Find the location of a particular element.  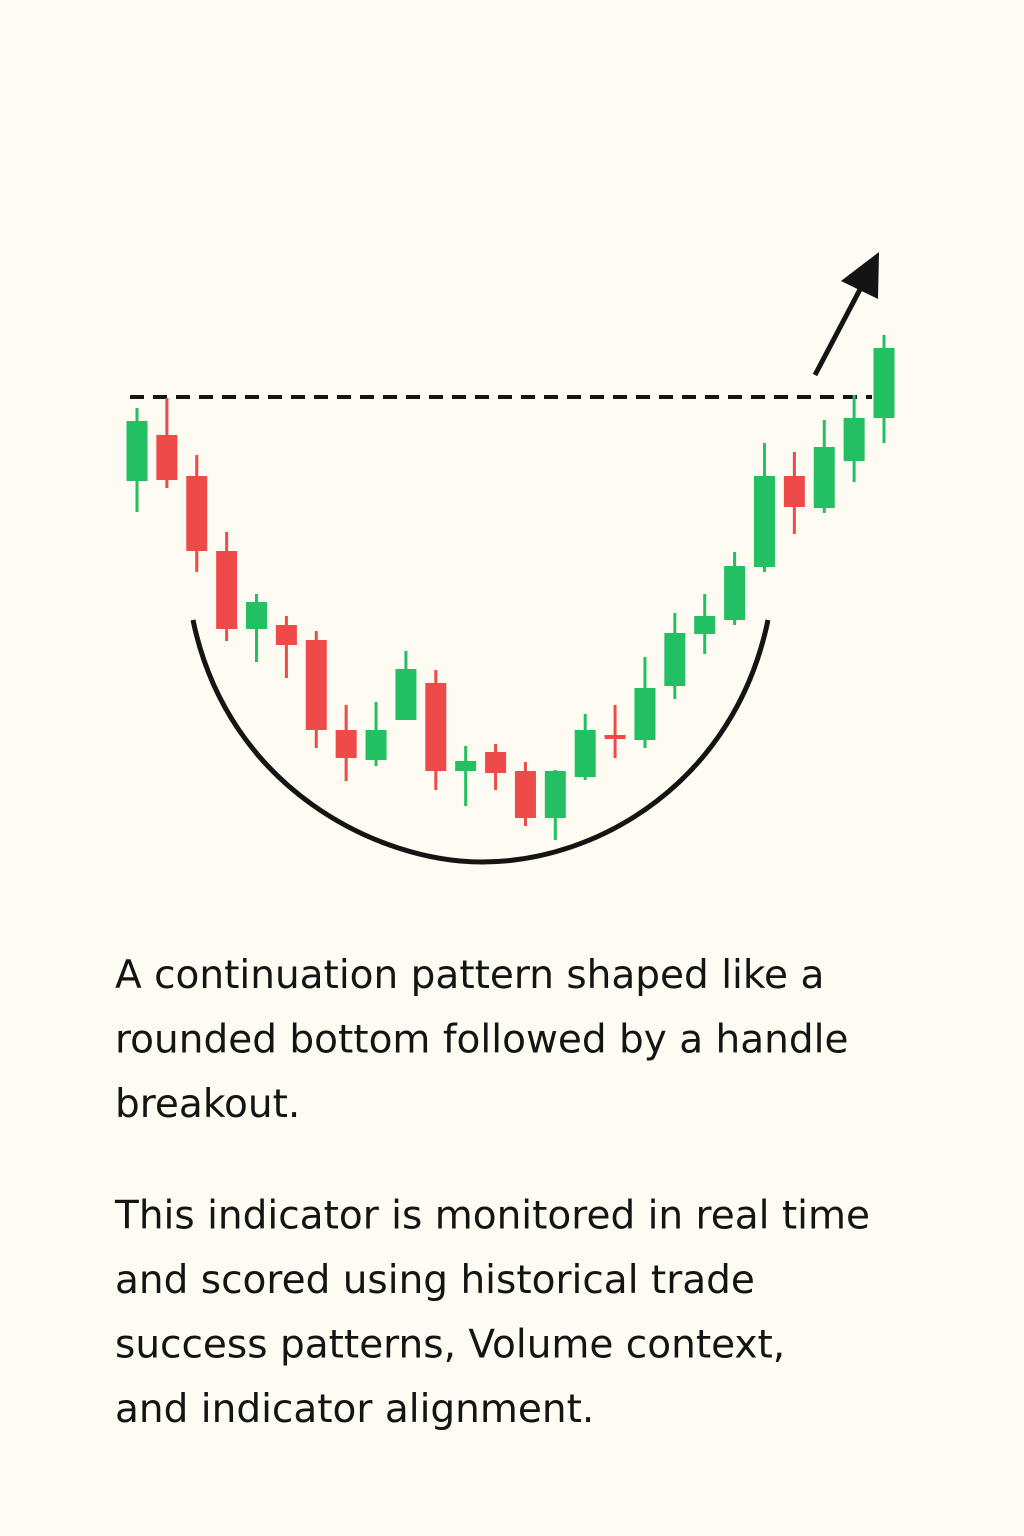

arrow-head is located at coordinates (860, 275).